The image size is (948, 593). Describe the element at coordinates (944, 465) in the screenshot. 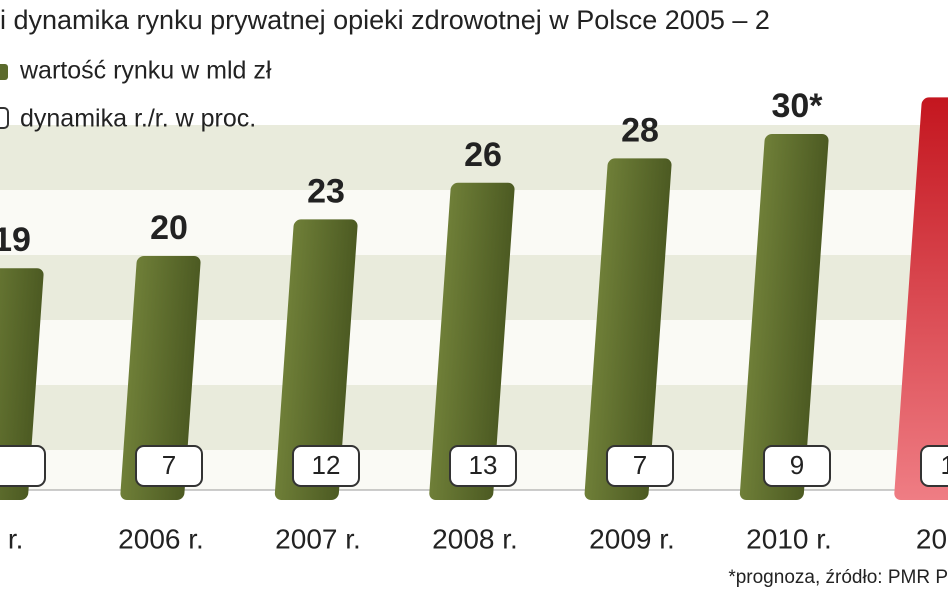

I see `dynamics-label: 11` at that location.